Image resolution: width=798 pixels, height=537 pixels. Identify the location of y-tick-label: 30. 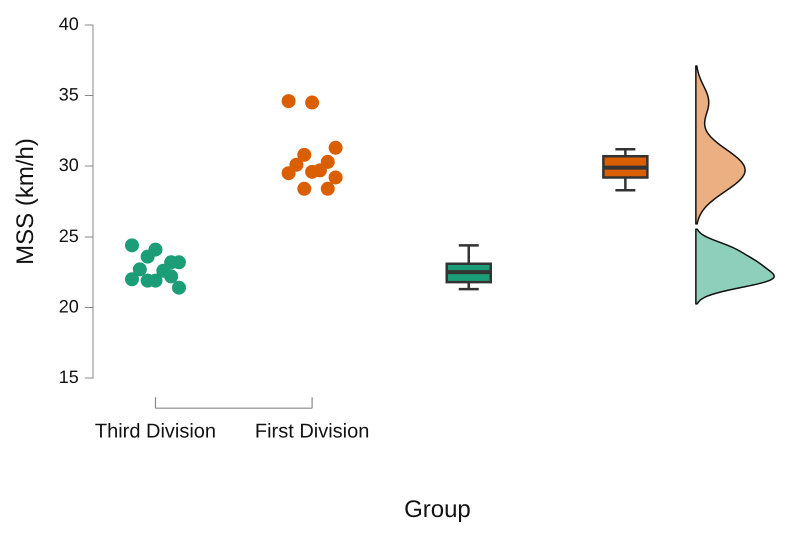
(68, 165).